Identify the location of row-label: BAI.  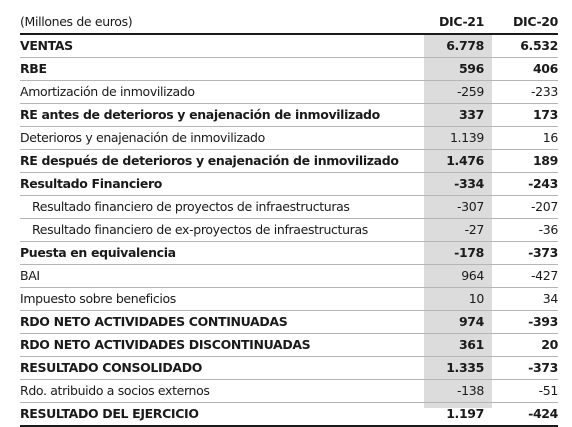
(30, 275).